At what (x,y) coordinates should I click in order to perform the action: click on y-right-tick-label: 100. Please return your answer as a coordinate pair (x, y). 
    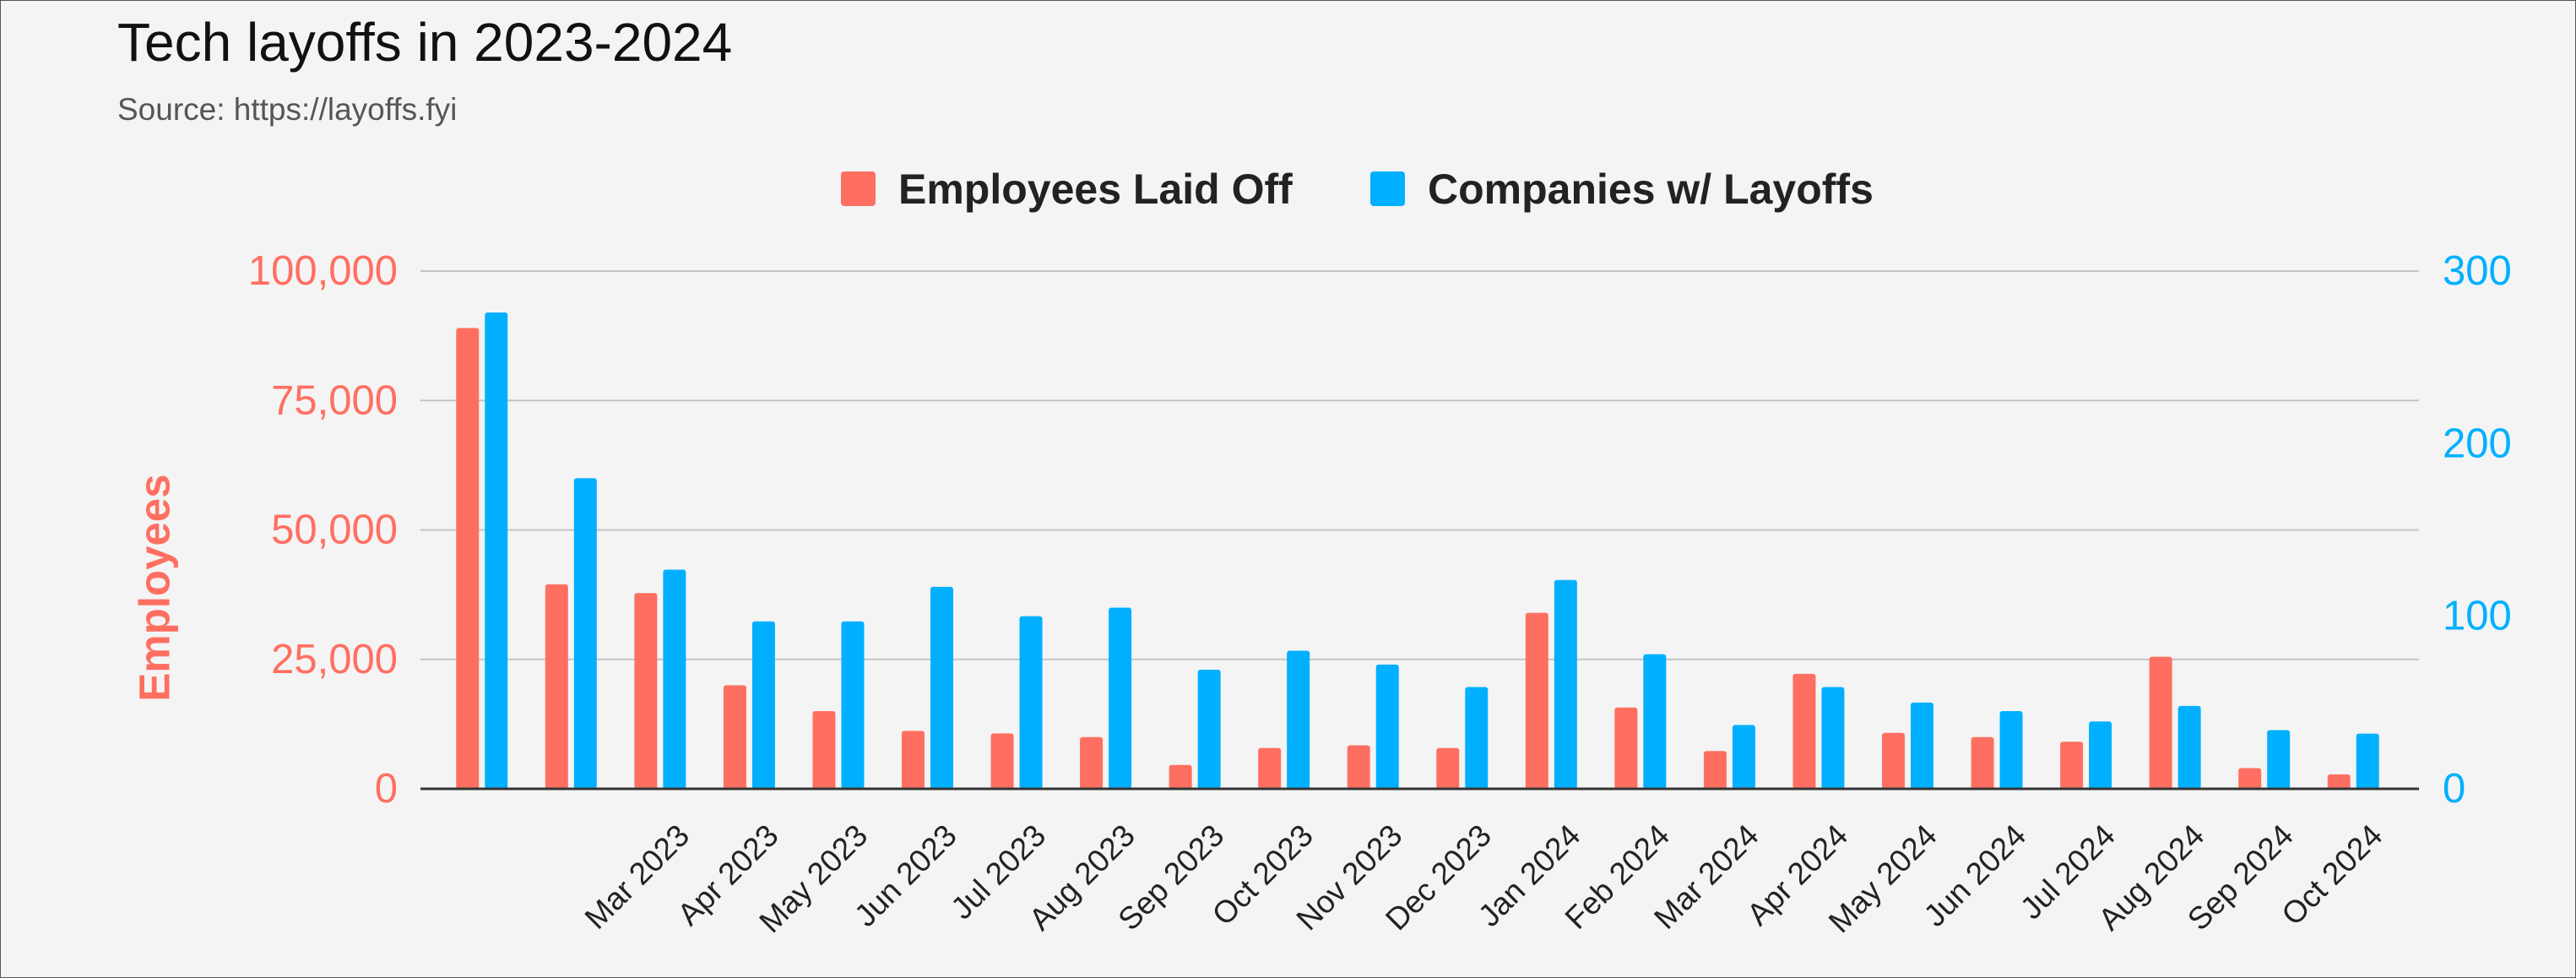
    Looking at the image, I should click on (2478, 616).